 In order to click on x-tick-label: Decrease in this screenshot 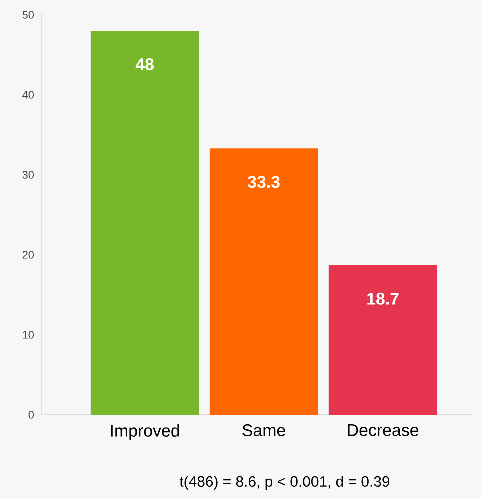, I will do `click(383, 430)`.